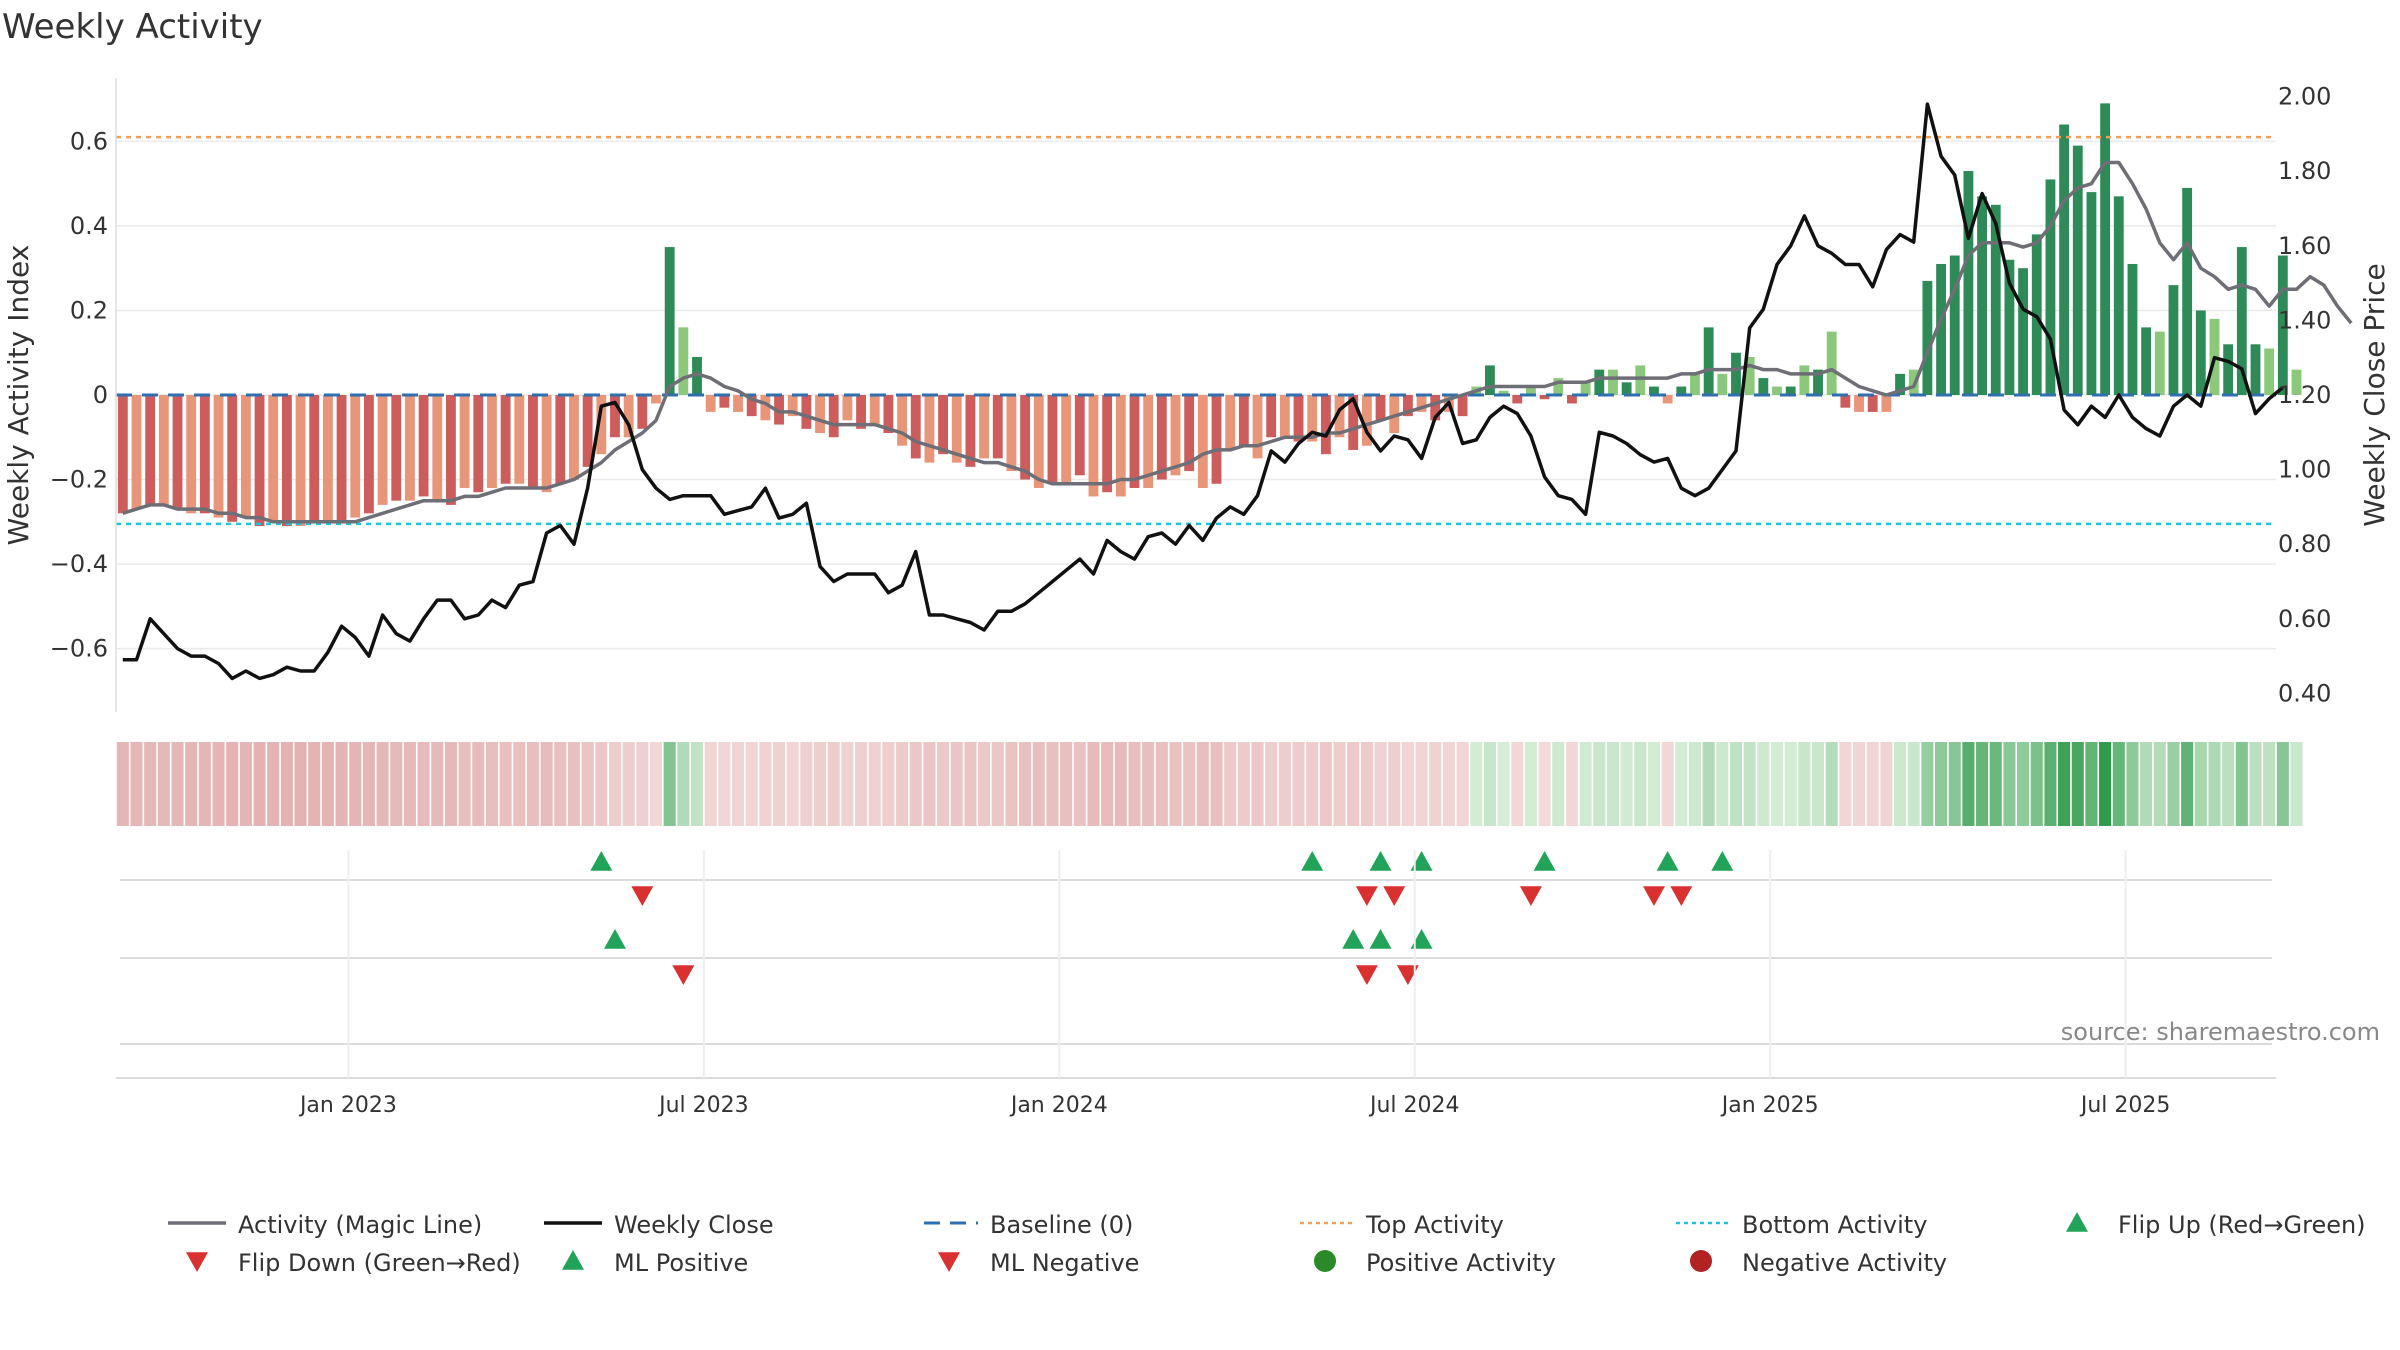 This screenshot has height=1350, width=2400. I want to click on legend-label: Baseline (0), so click(1061, 1225).